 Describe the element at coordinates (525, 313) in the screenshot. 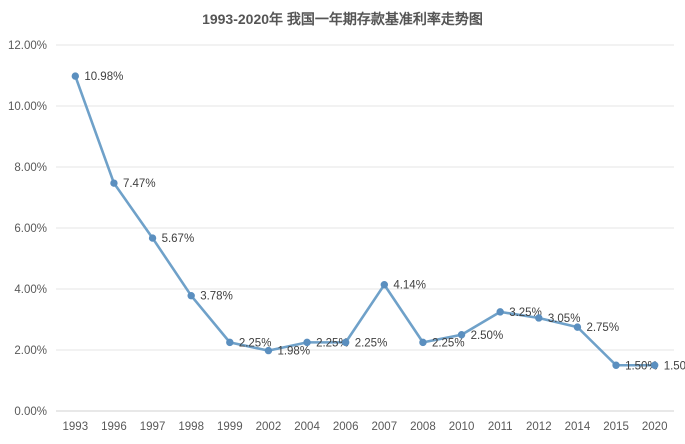

I see `data-label: 3.25%` at that location.